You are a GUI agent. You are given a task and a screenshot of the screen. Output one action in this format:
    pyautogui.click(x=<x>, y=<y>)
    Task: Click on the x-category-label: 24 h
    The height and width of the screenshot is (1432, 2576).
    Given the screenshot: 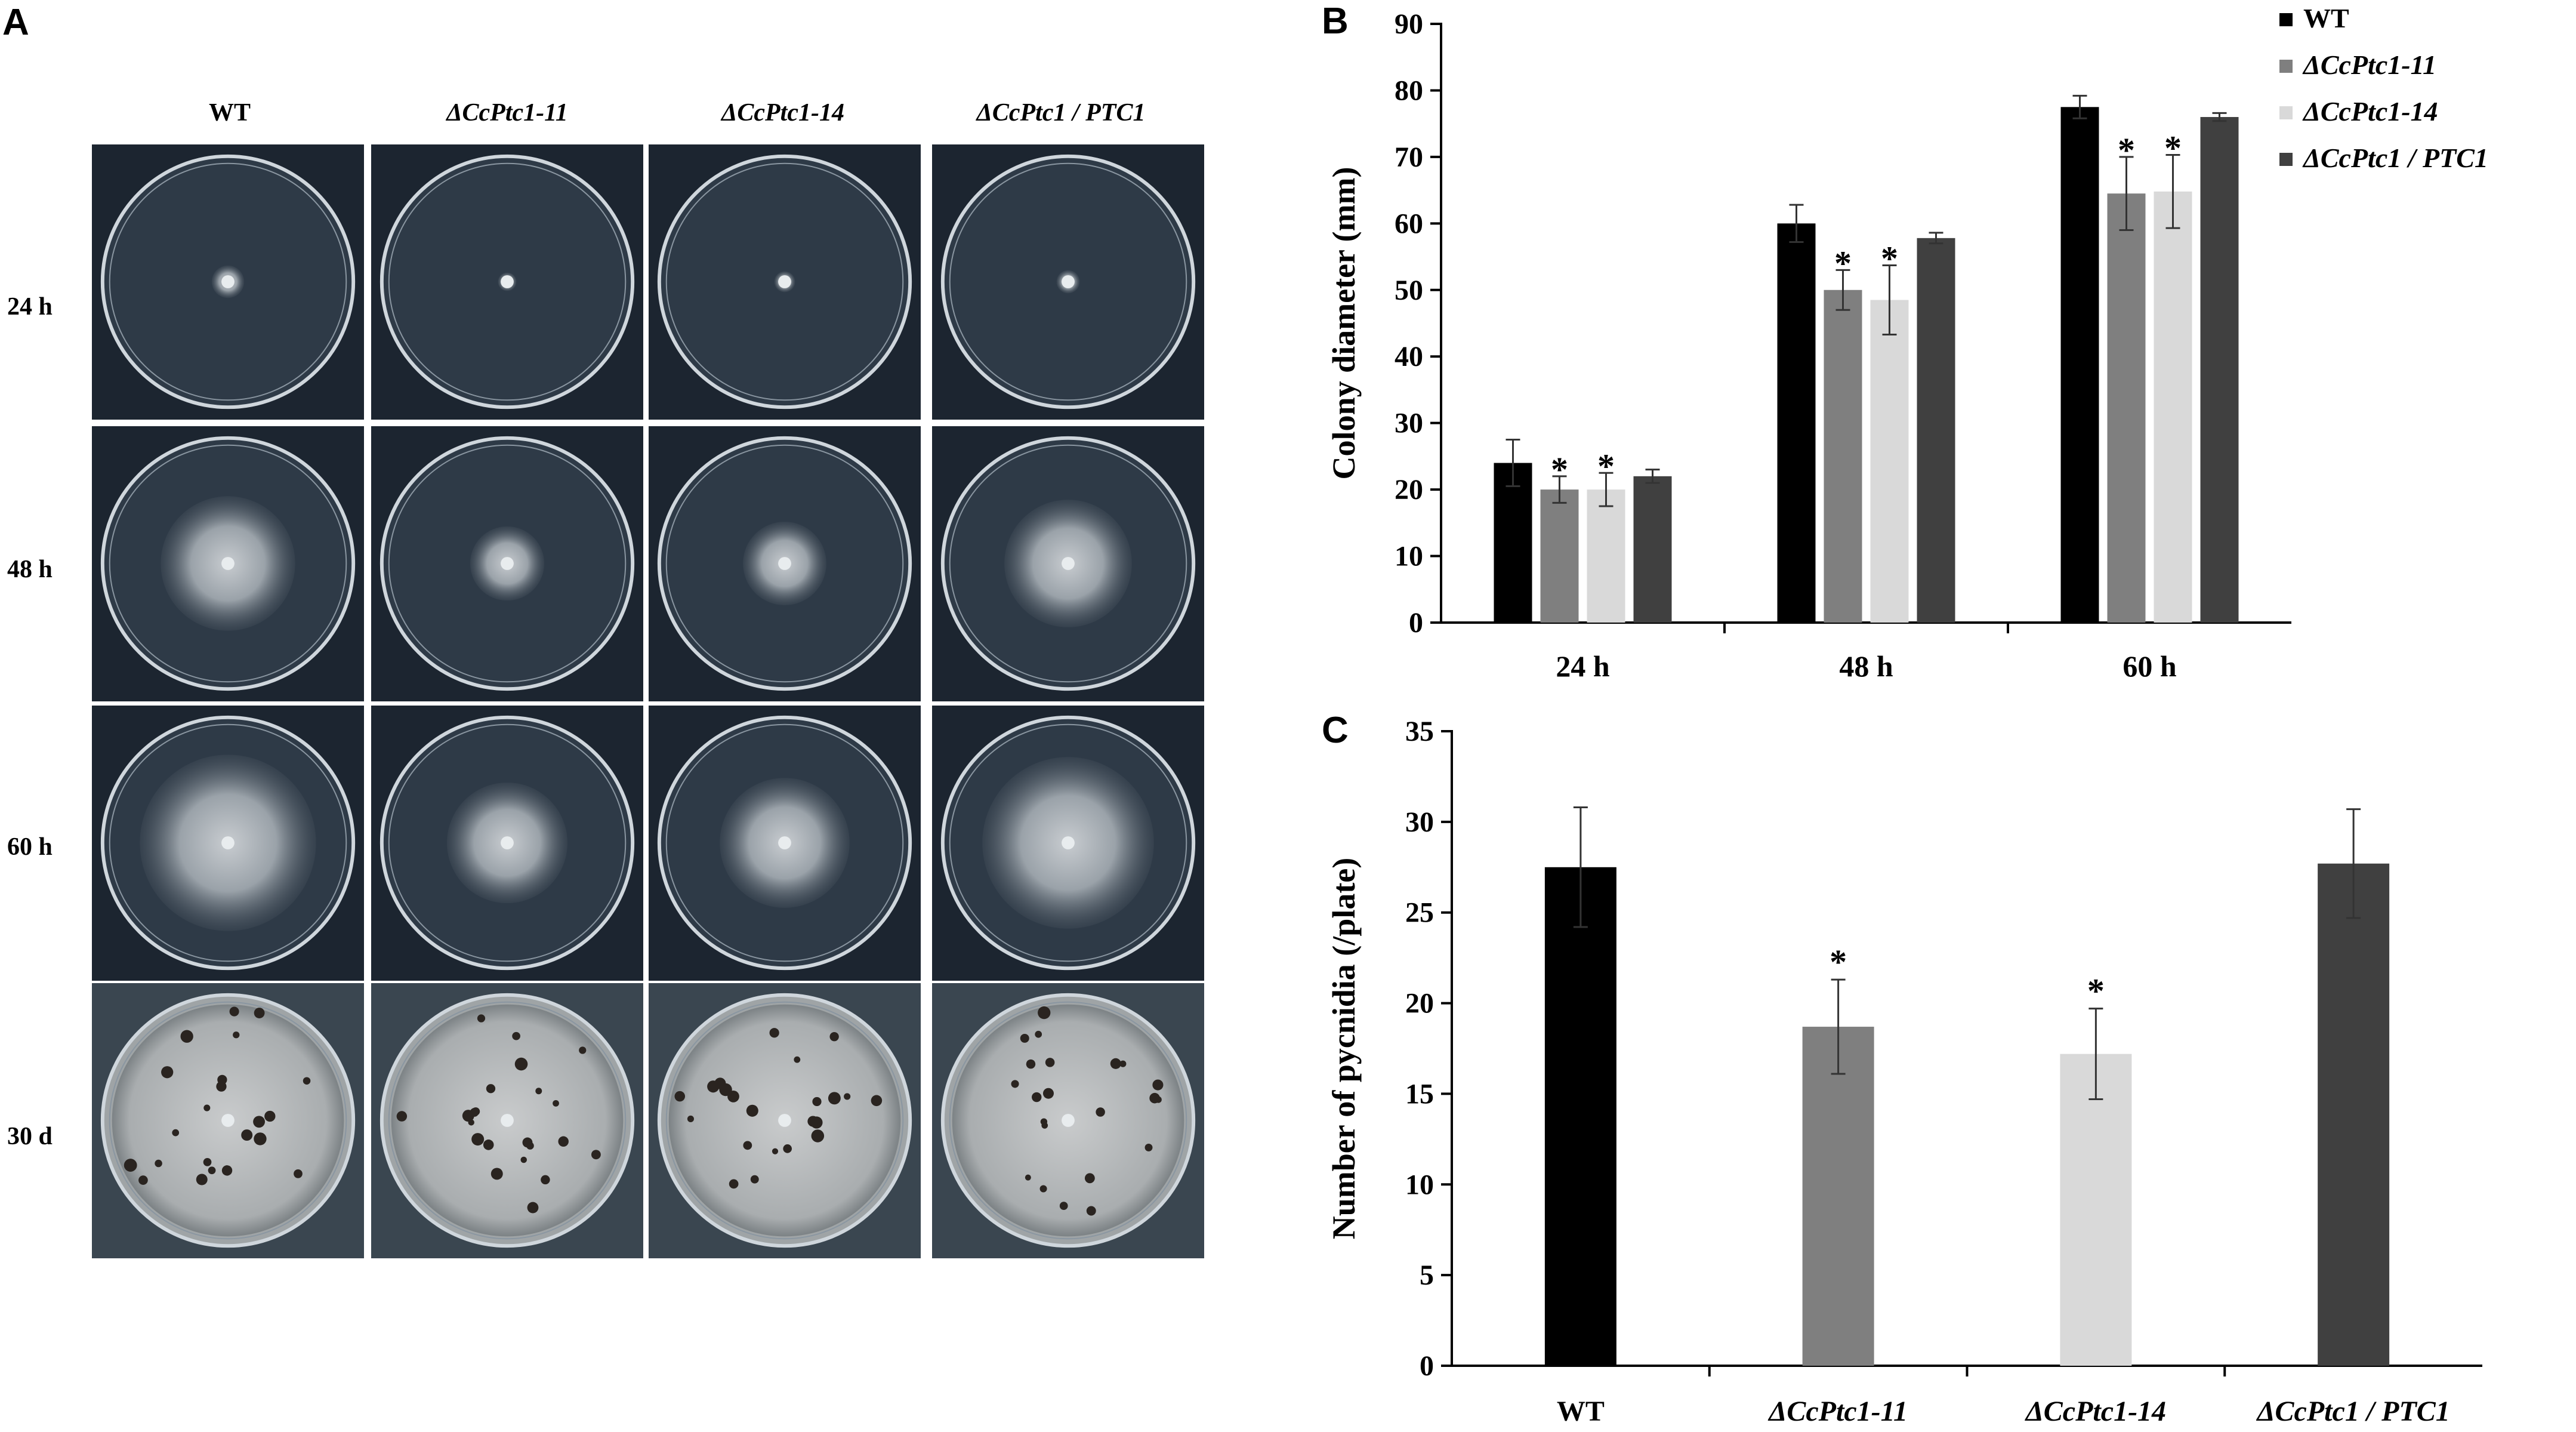 What is the action you would take?
    pyautogui.click(x=1583, y=666)
    